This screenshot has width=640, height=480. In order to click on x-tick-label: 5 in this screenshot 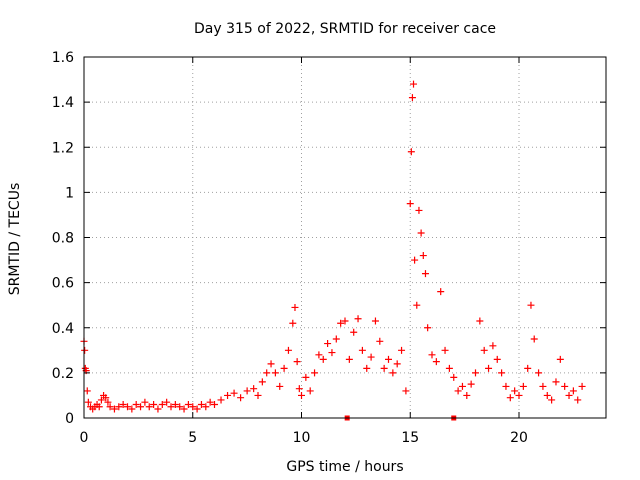, I will do `click(192, 438)`.